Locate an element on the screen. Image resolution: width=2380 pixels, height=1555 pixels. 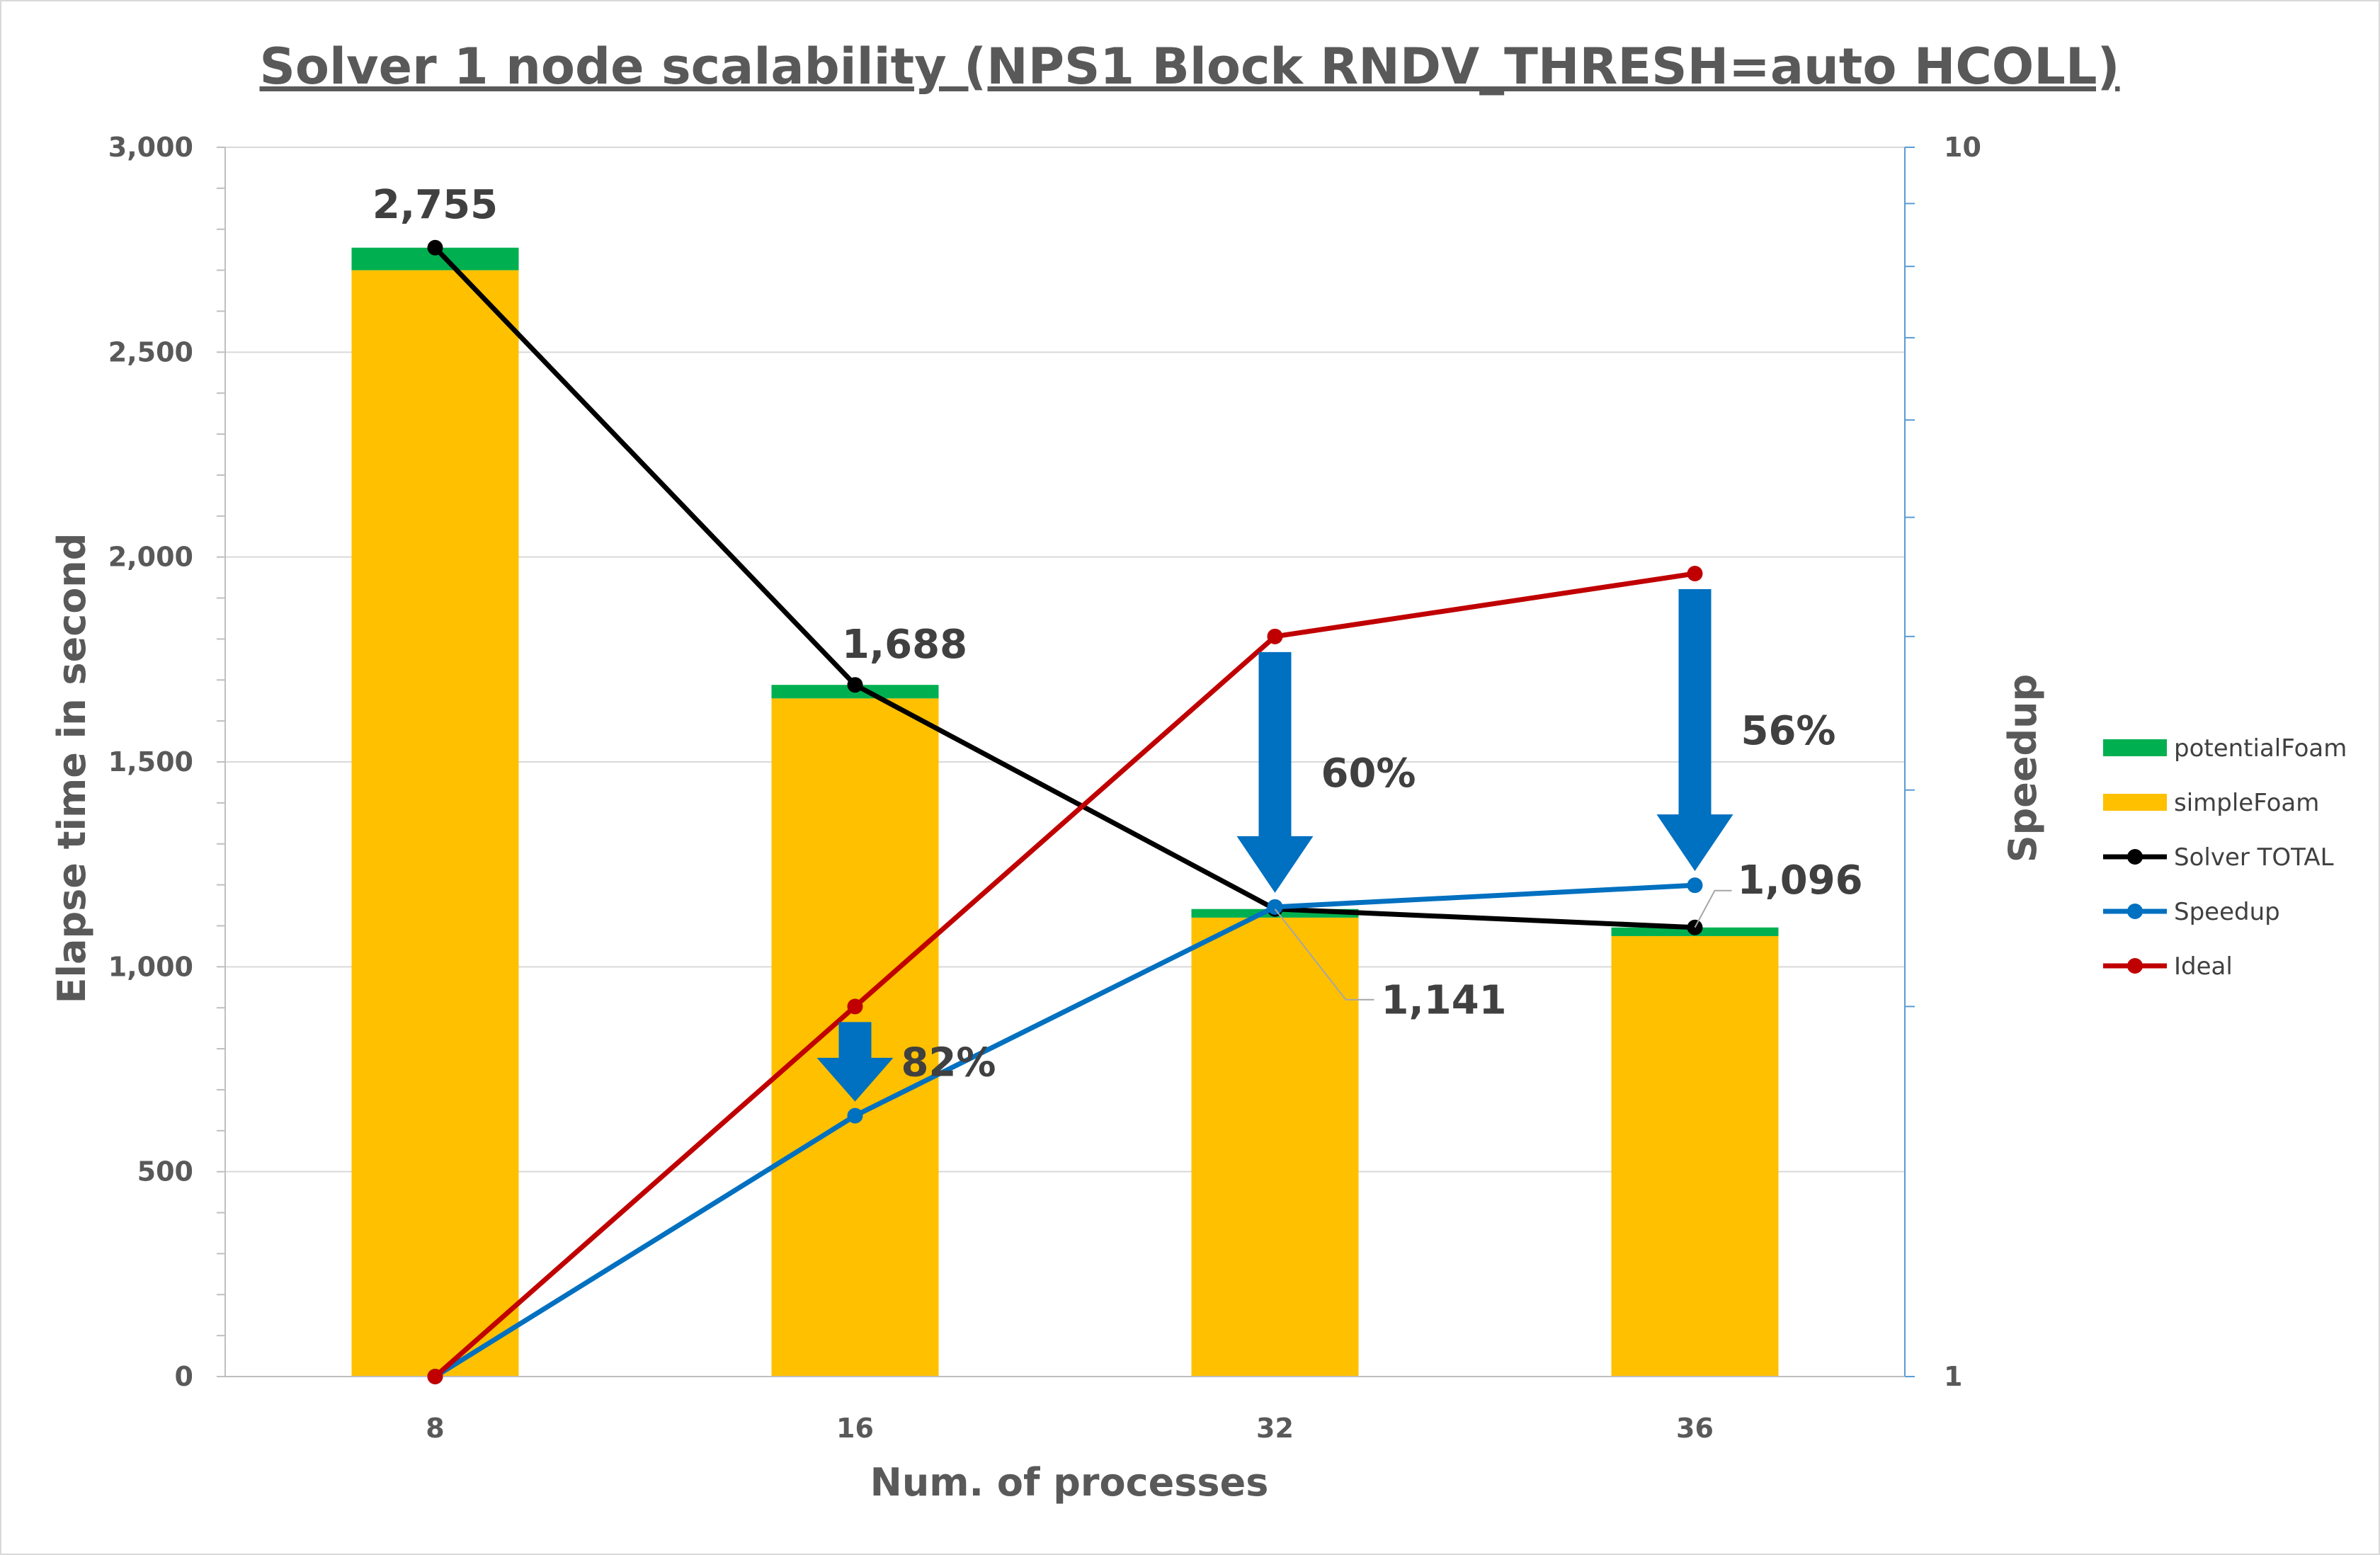
legend-item-ideal: Ideal is located at coordinates (2168, 967).